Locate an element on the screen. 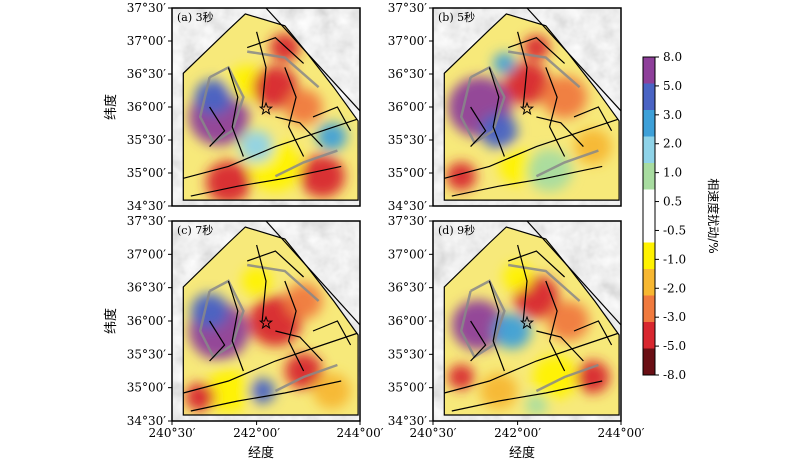  colorbar-tick-label: -1.0 is located at coordinates (674, 259).